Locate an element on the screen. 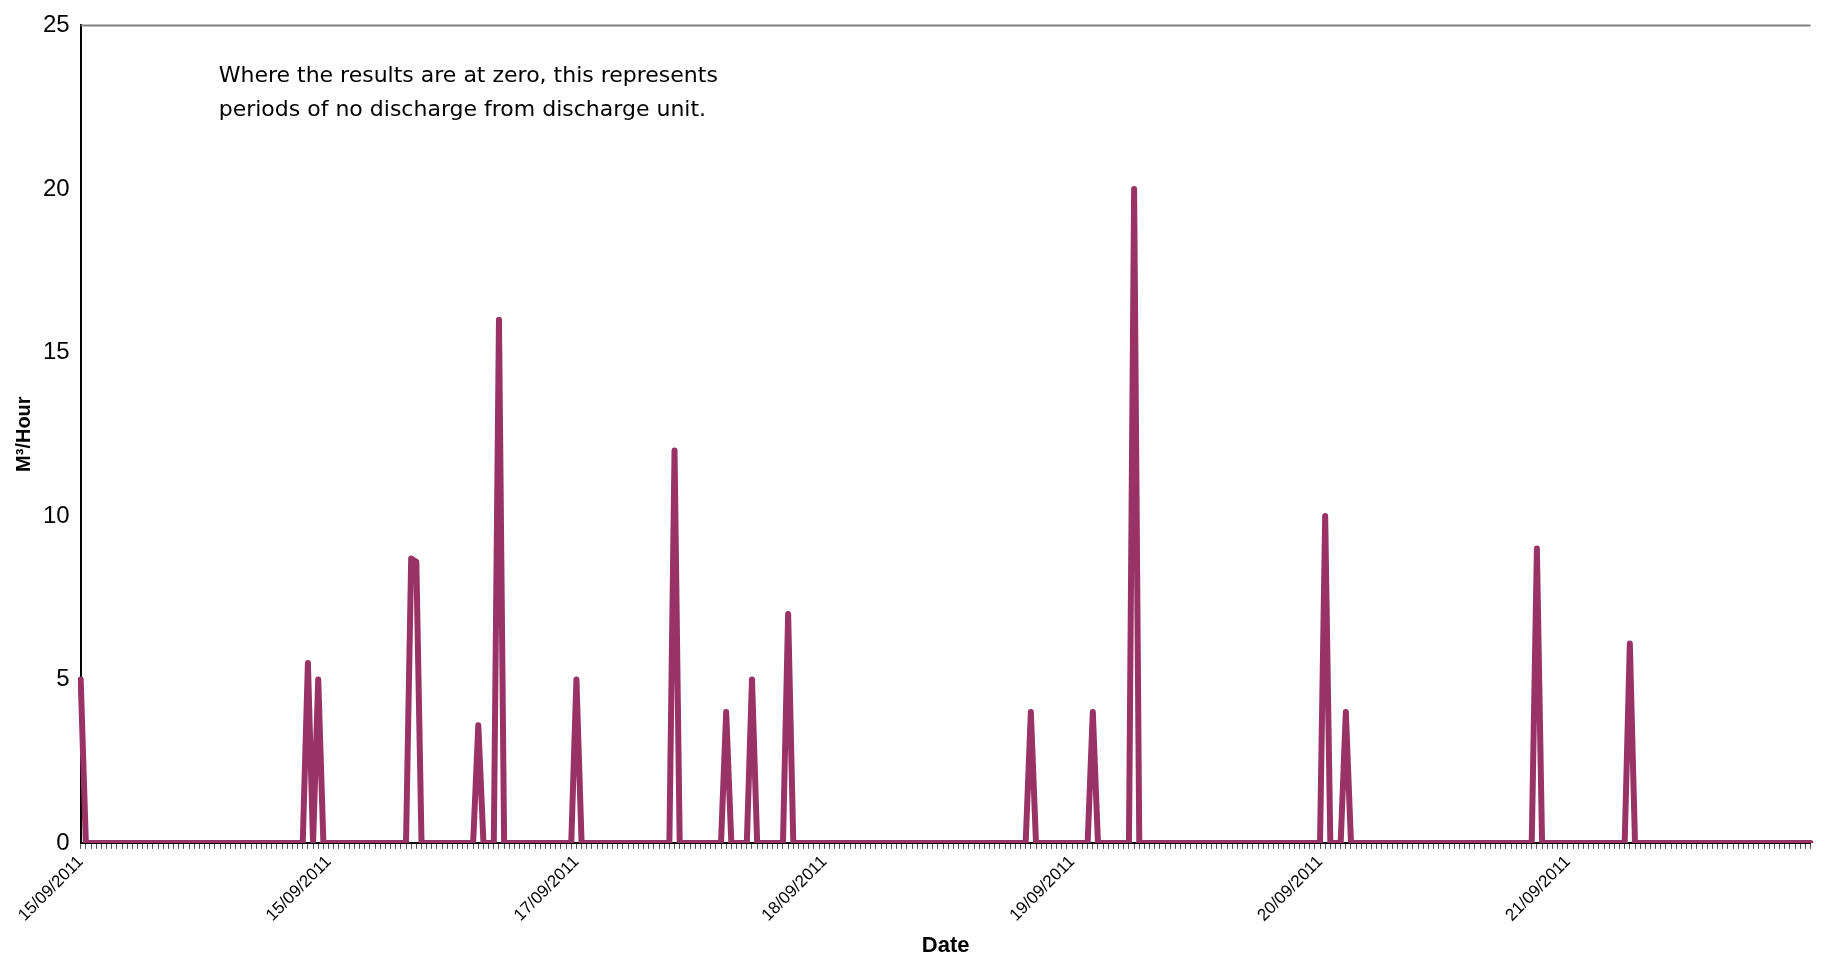  y-tick-label: 5 is located at coordinates (63, 678).